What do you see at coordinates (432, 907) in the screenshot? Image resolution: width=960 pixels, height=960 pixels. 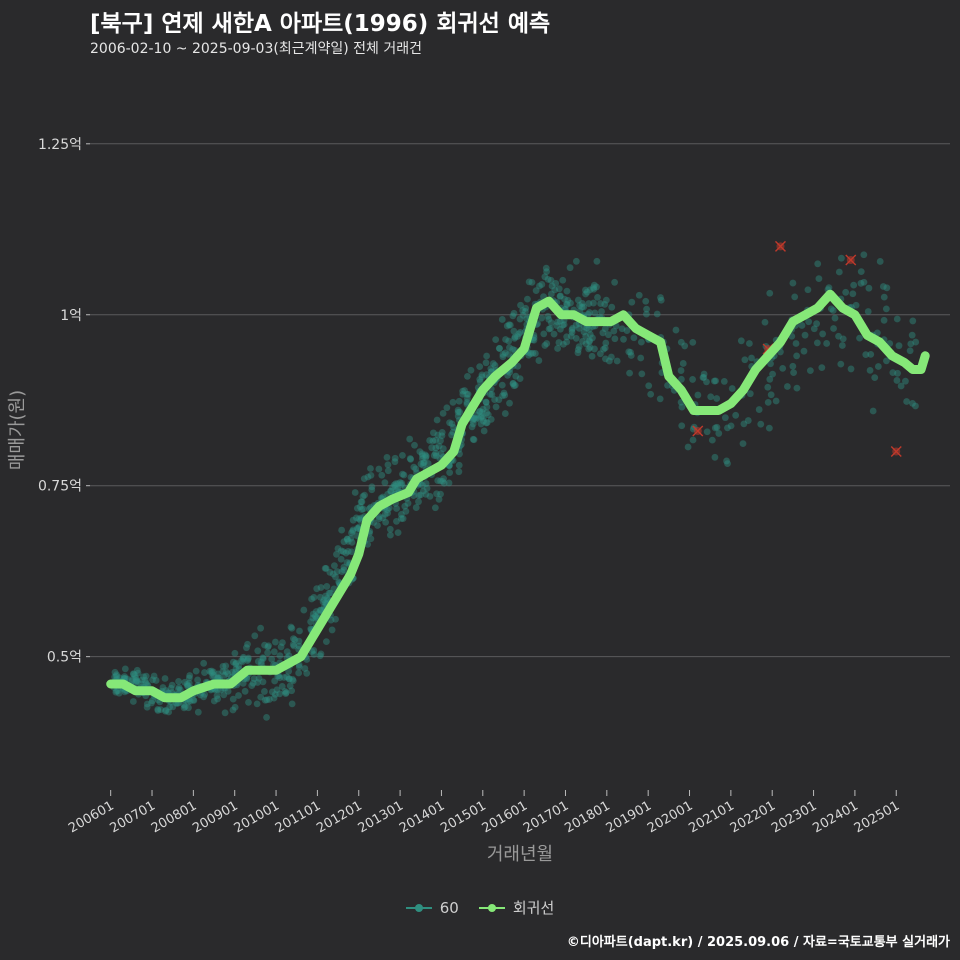 I see `legend-item-60: 60` at bounding box center [432, 907].